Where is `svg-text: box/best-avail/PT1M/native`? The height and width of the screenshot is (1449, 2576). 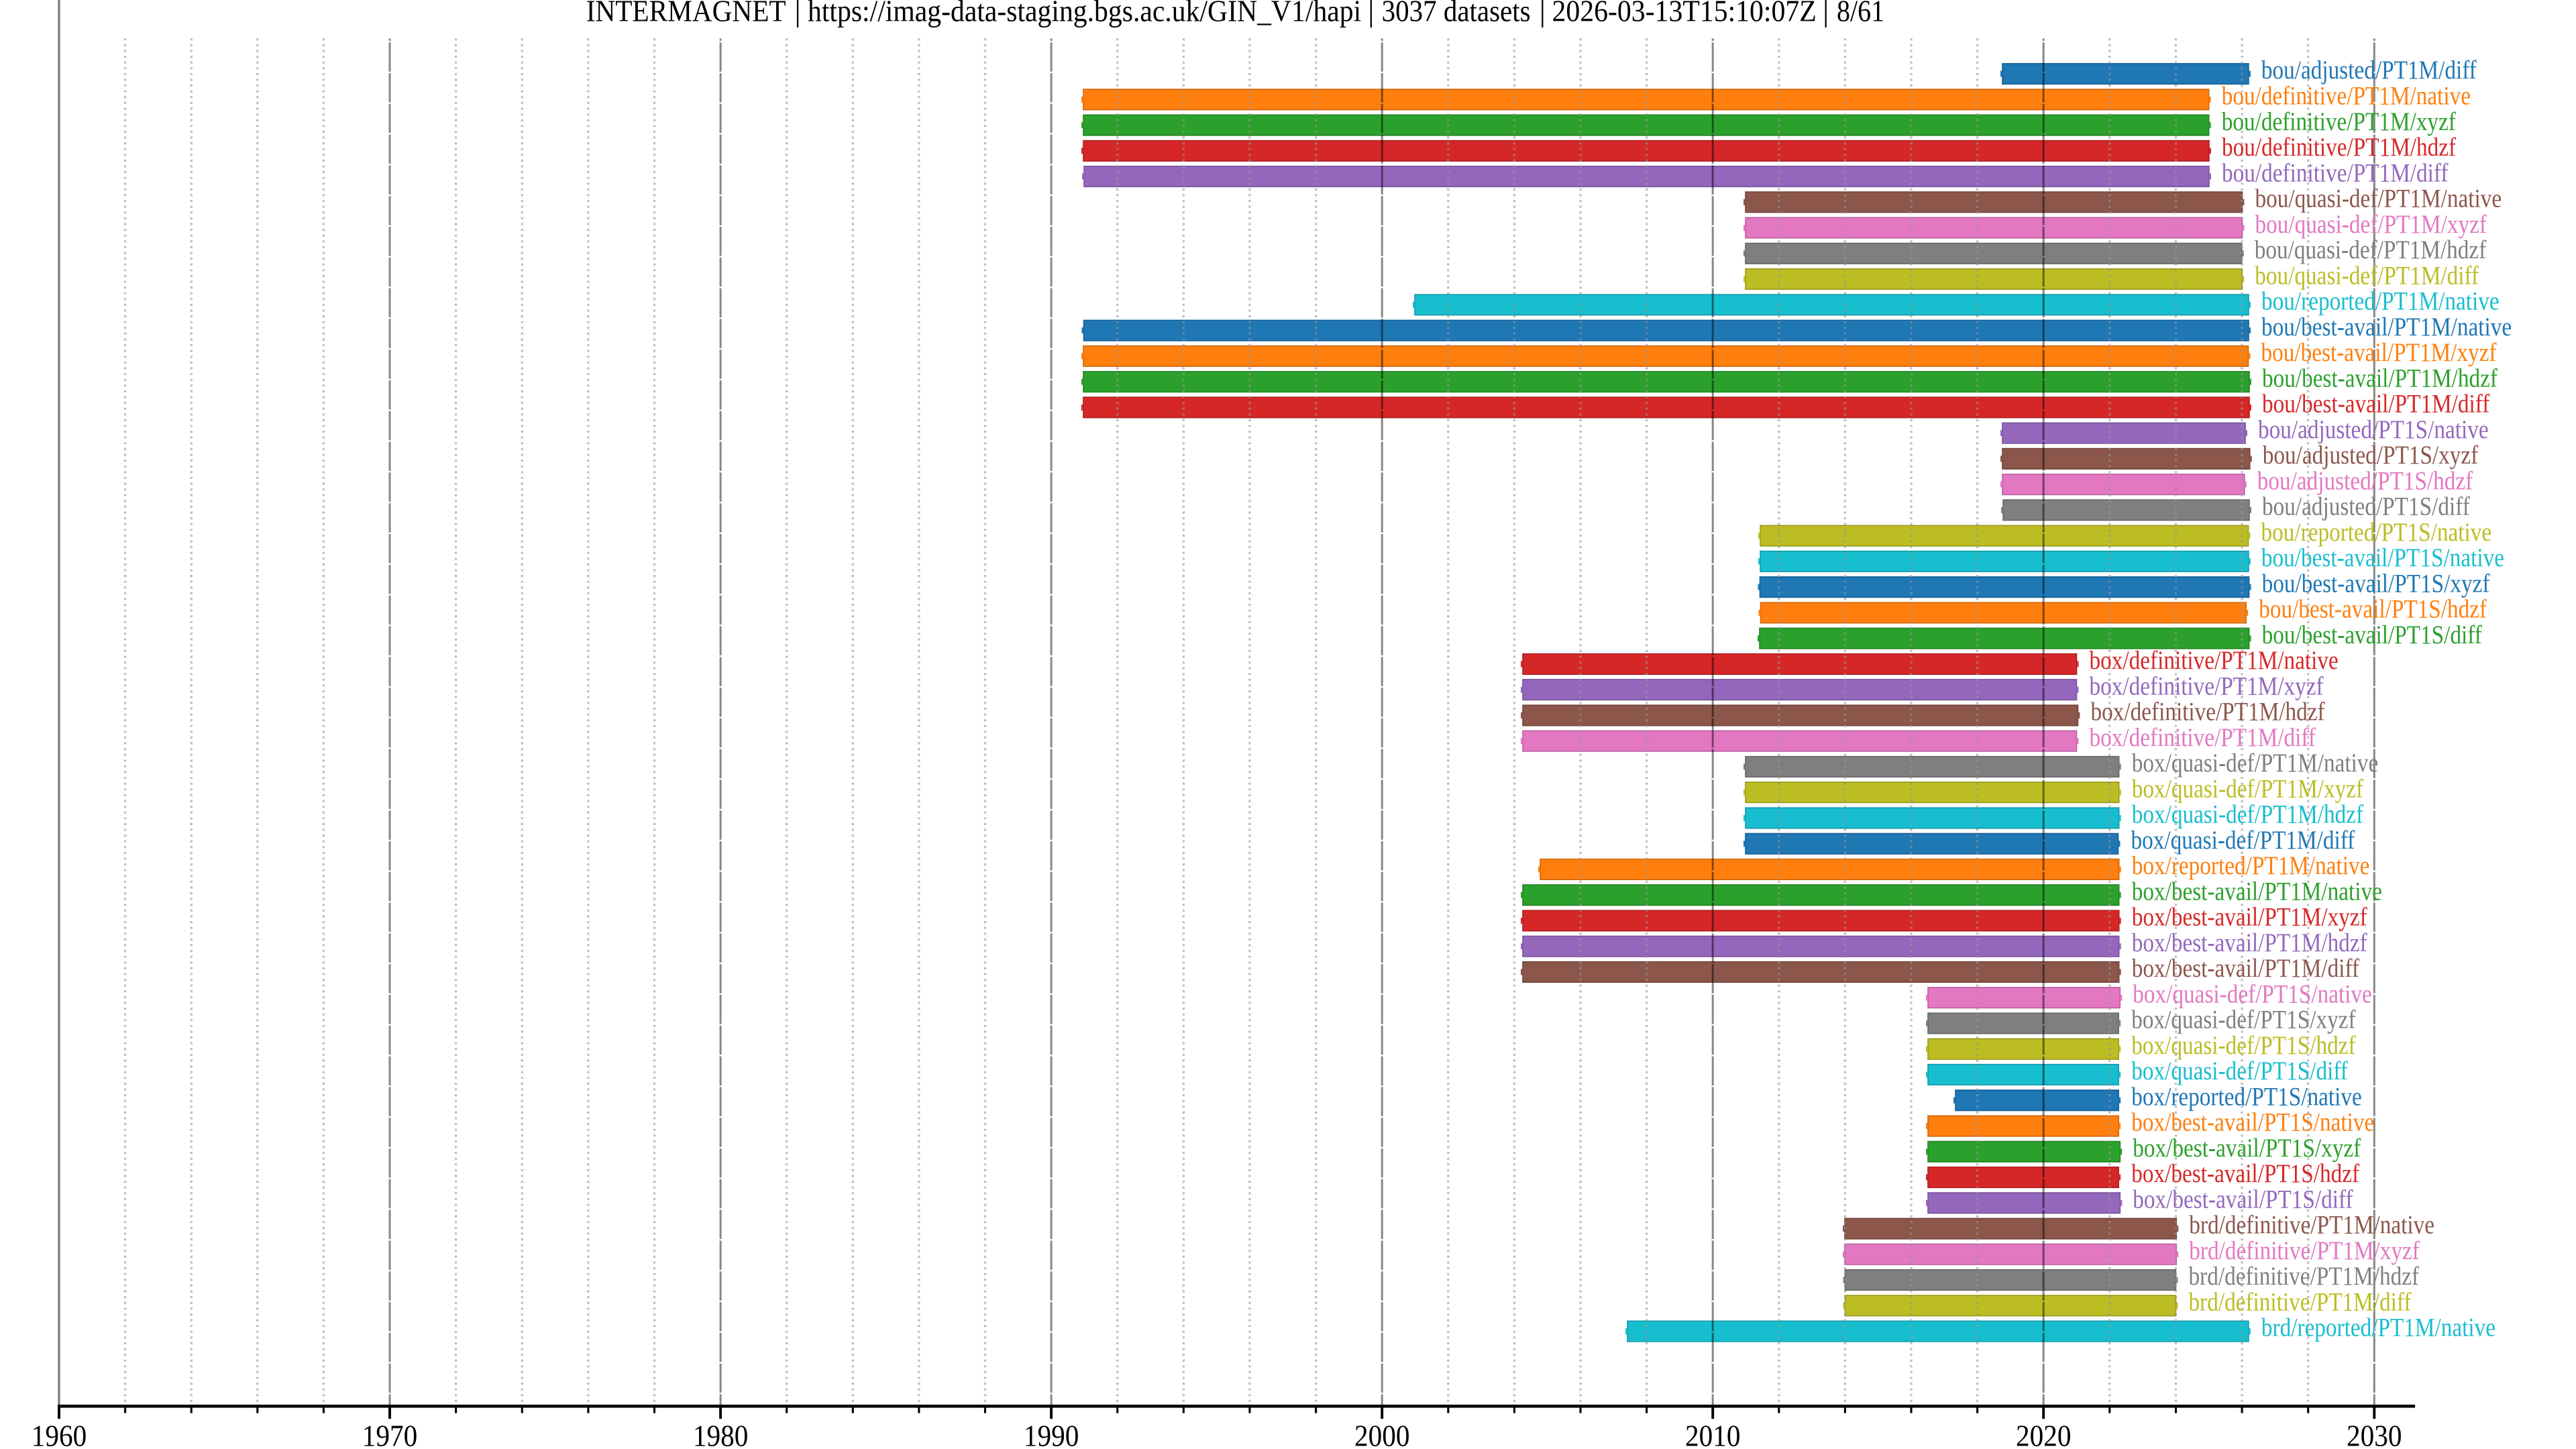 svg-text: box/best-avail/PT1M/native is located at coordinates (2257, 891).